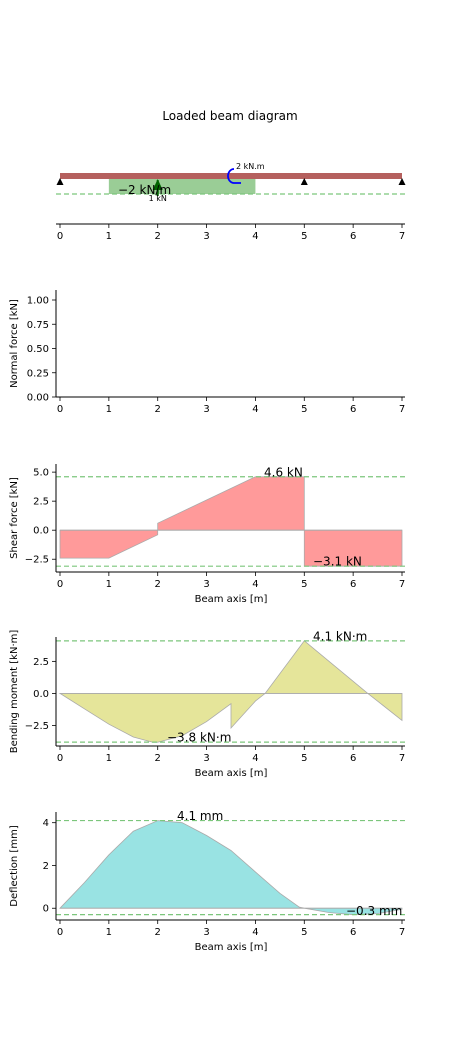 The image size is (450, 1050). Describe the element at coordinates (340, 636) in the screenshot. I see `max-value-label: 4.1 kN·m` at that location.